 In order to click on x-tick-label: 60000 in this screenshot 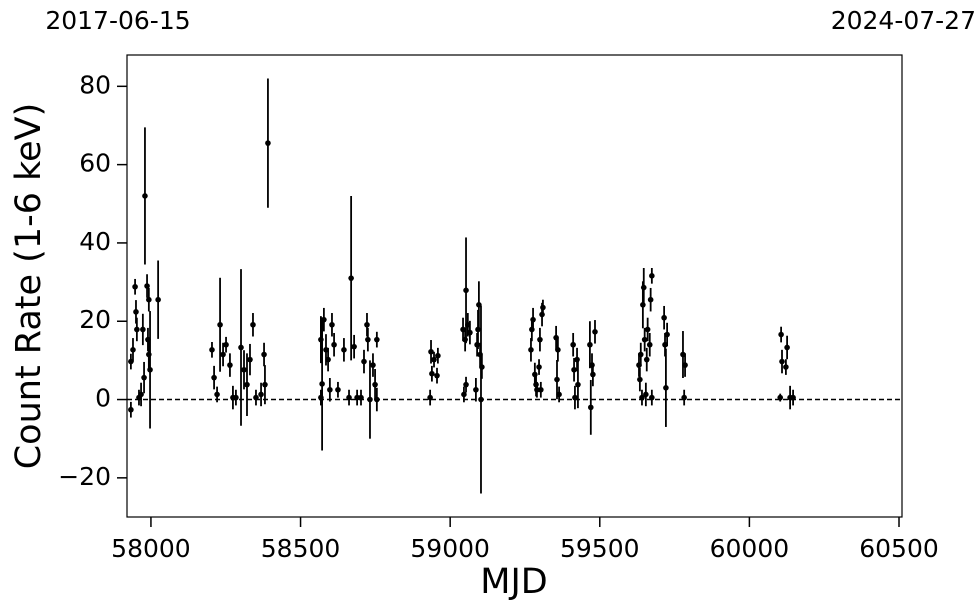, I will do `click(750, 548)`.